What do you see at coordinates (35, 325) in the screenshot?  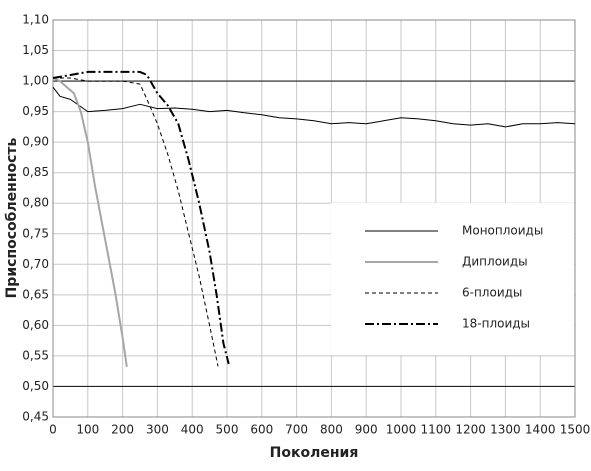 I see `y-tick-label: 0,60` at bounding box center [35, 325].